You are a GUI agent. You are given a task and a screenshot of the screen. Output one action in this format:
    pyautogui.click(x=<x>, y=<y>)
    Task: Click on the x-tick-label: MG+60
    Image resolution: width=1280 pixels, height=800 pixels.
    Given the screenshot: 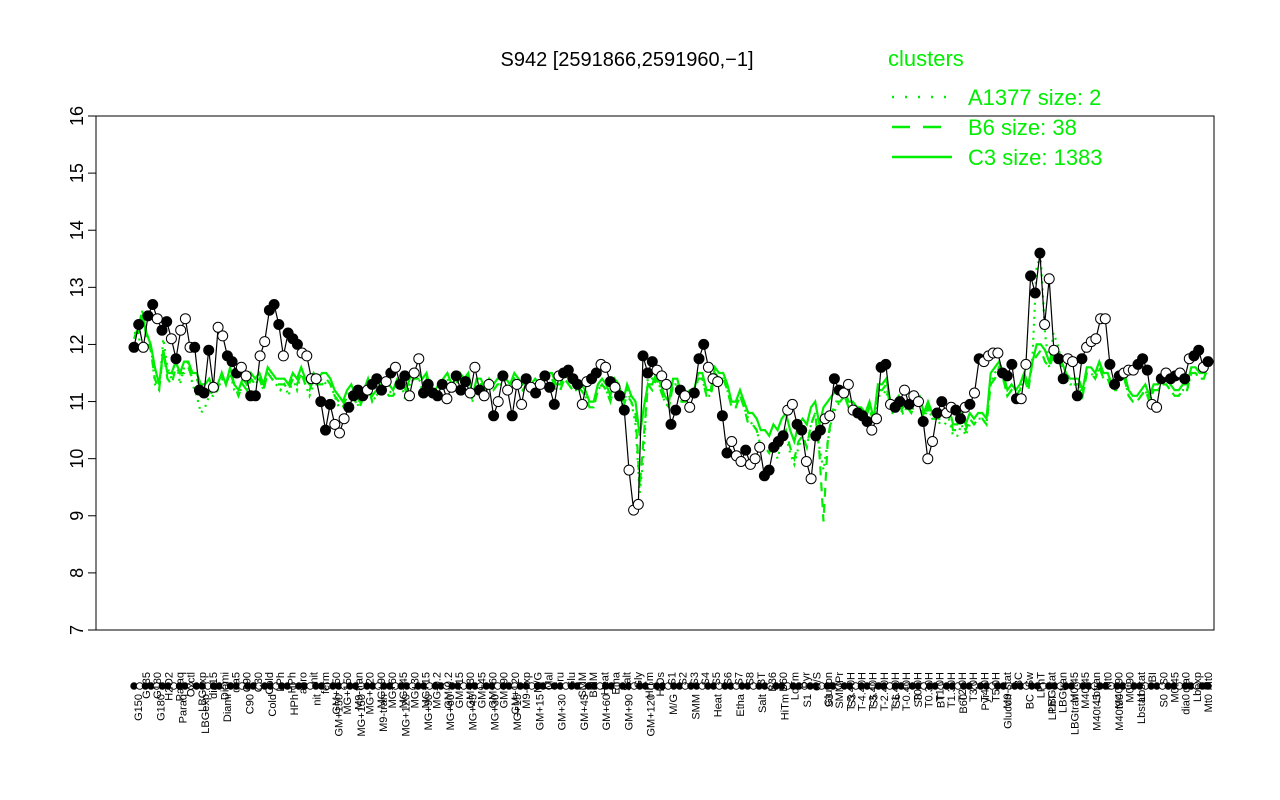 What is the action you would take?
    pyautogui.click(x=451, y=712)
    